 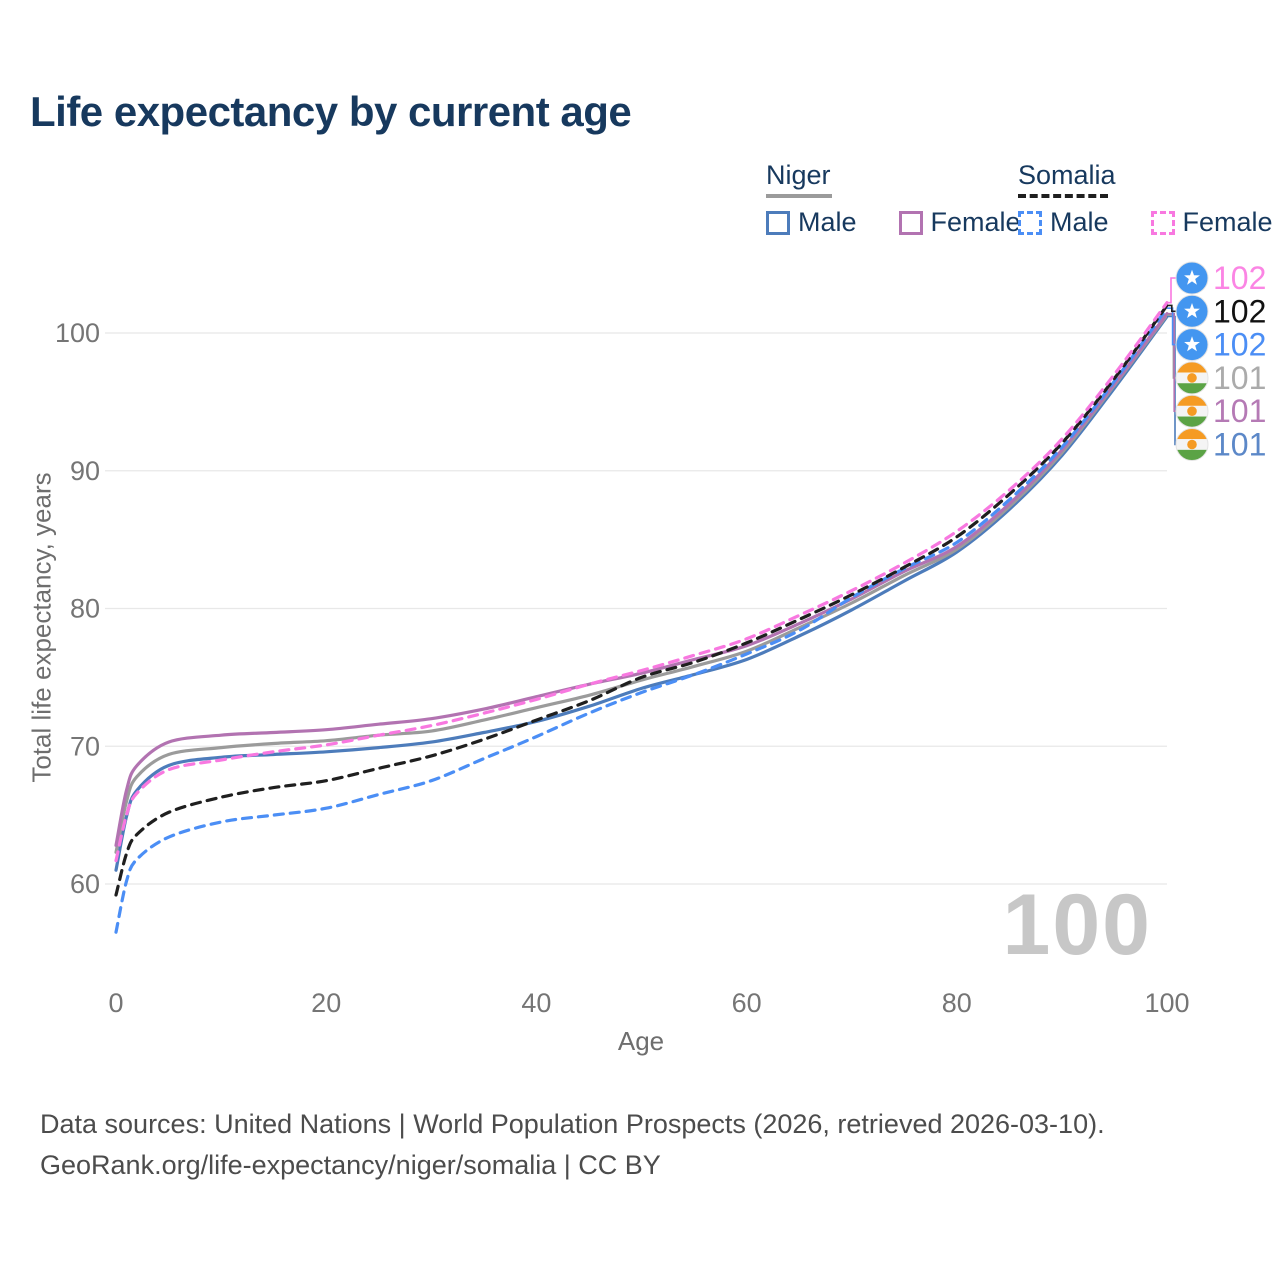 I want to click on legend-label-niger-female: Female, so click(x=975, y=222).